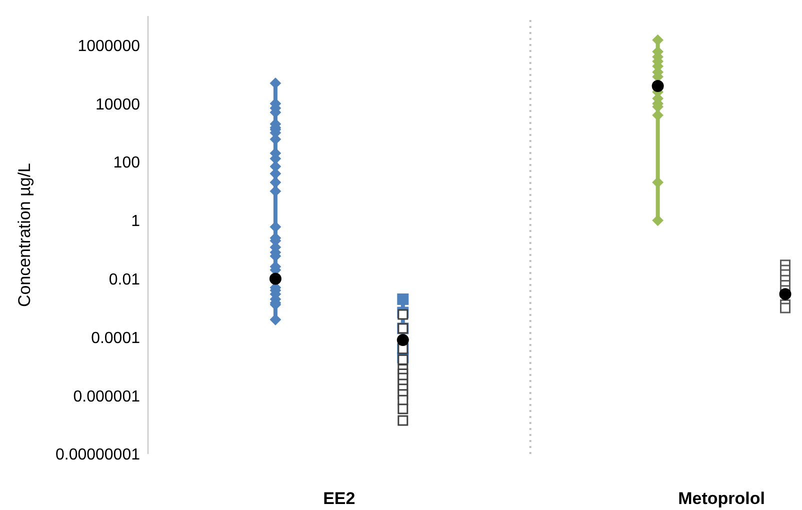 The width and height of the screenshot is (802, 510). I want to click on y-tick-label: 1000000, so click(109, 46).